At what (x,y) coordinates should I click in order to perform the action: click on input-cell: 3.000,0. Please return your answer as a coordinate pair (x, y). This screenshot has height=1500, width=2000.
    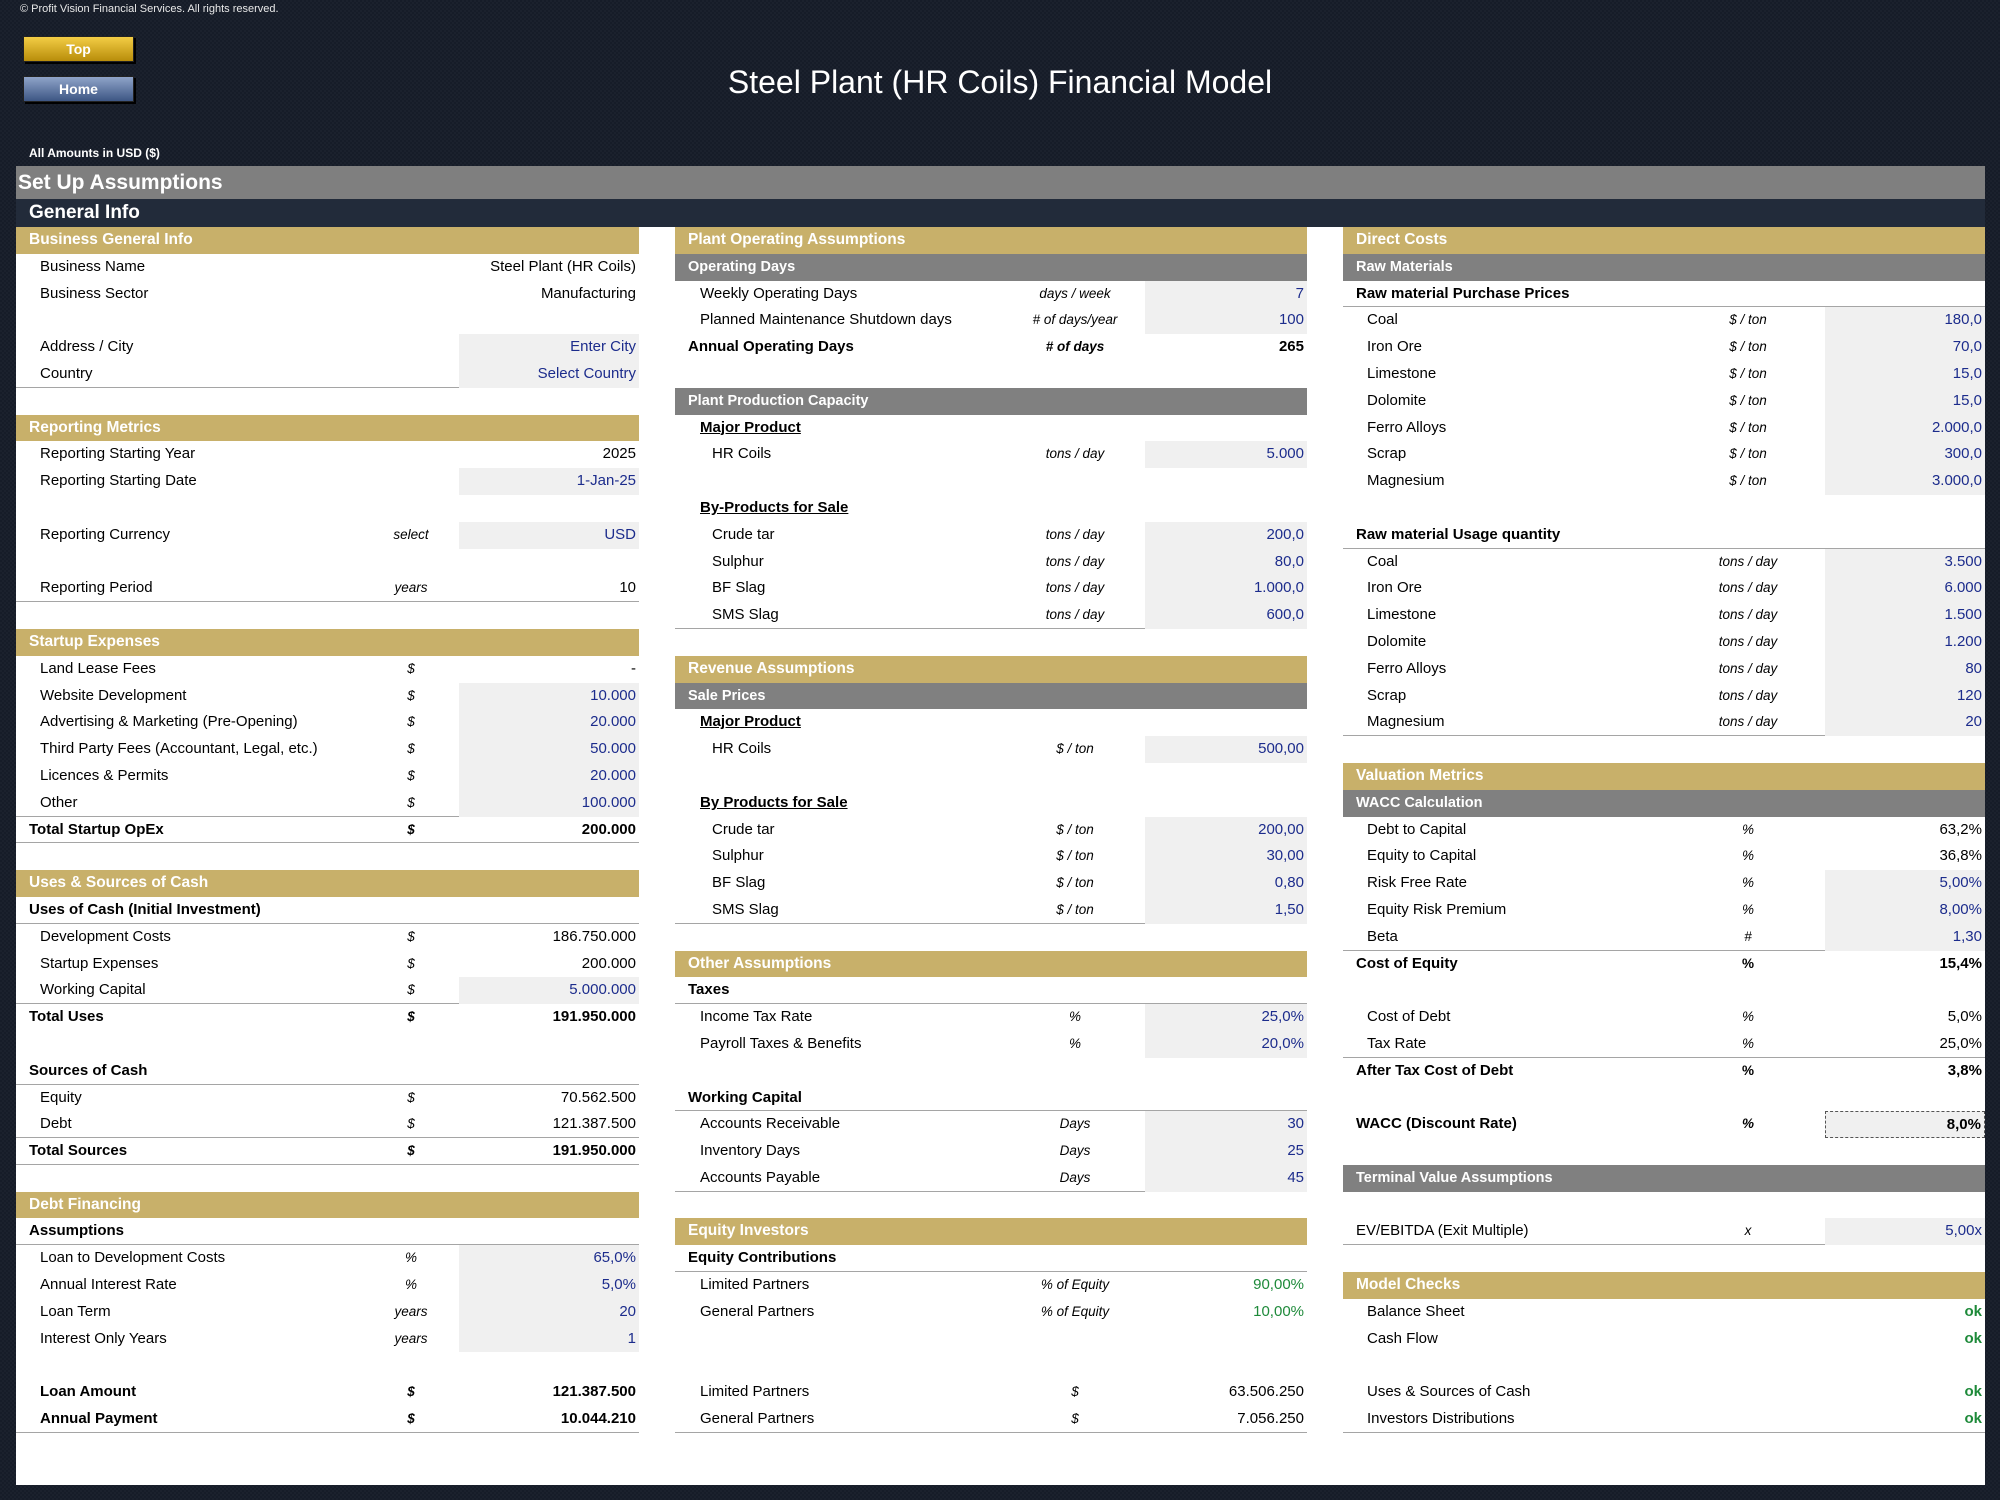
    Looking at the image, I should click on (1905, 481).